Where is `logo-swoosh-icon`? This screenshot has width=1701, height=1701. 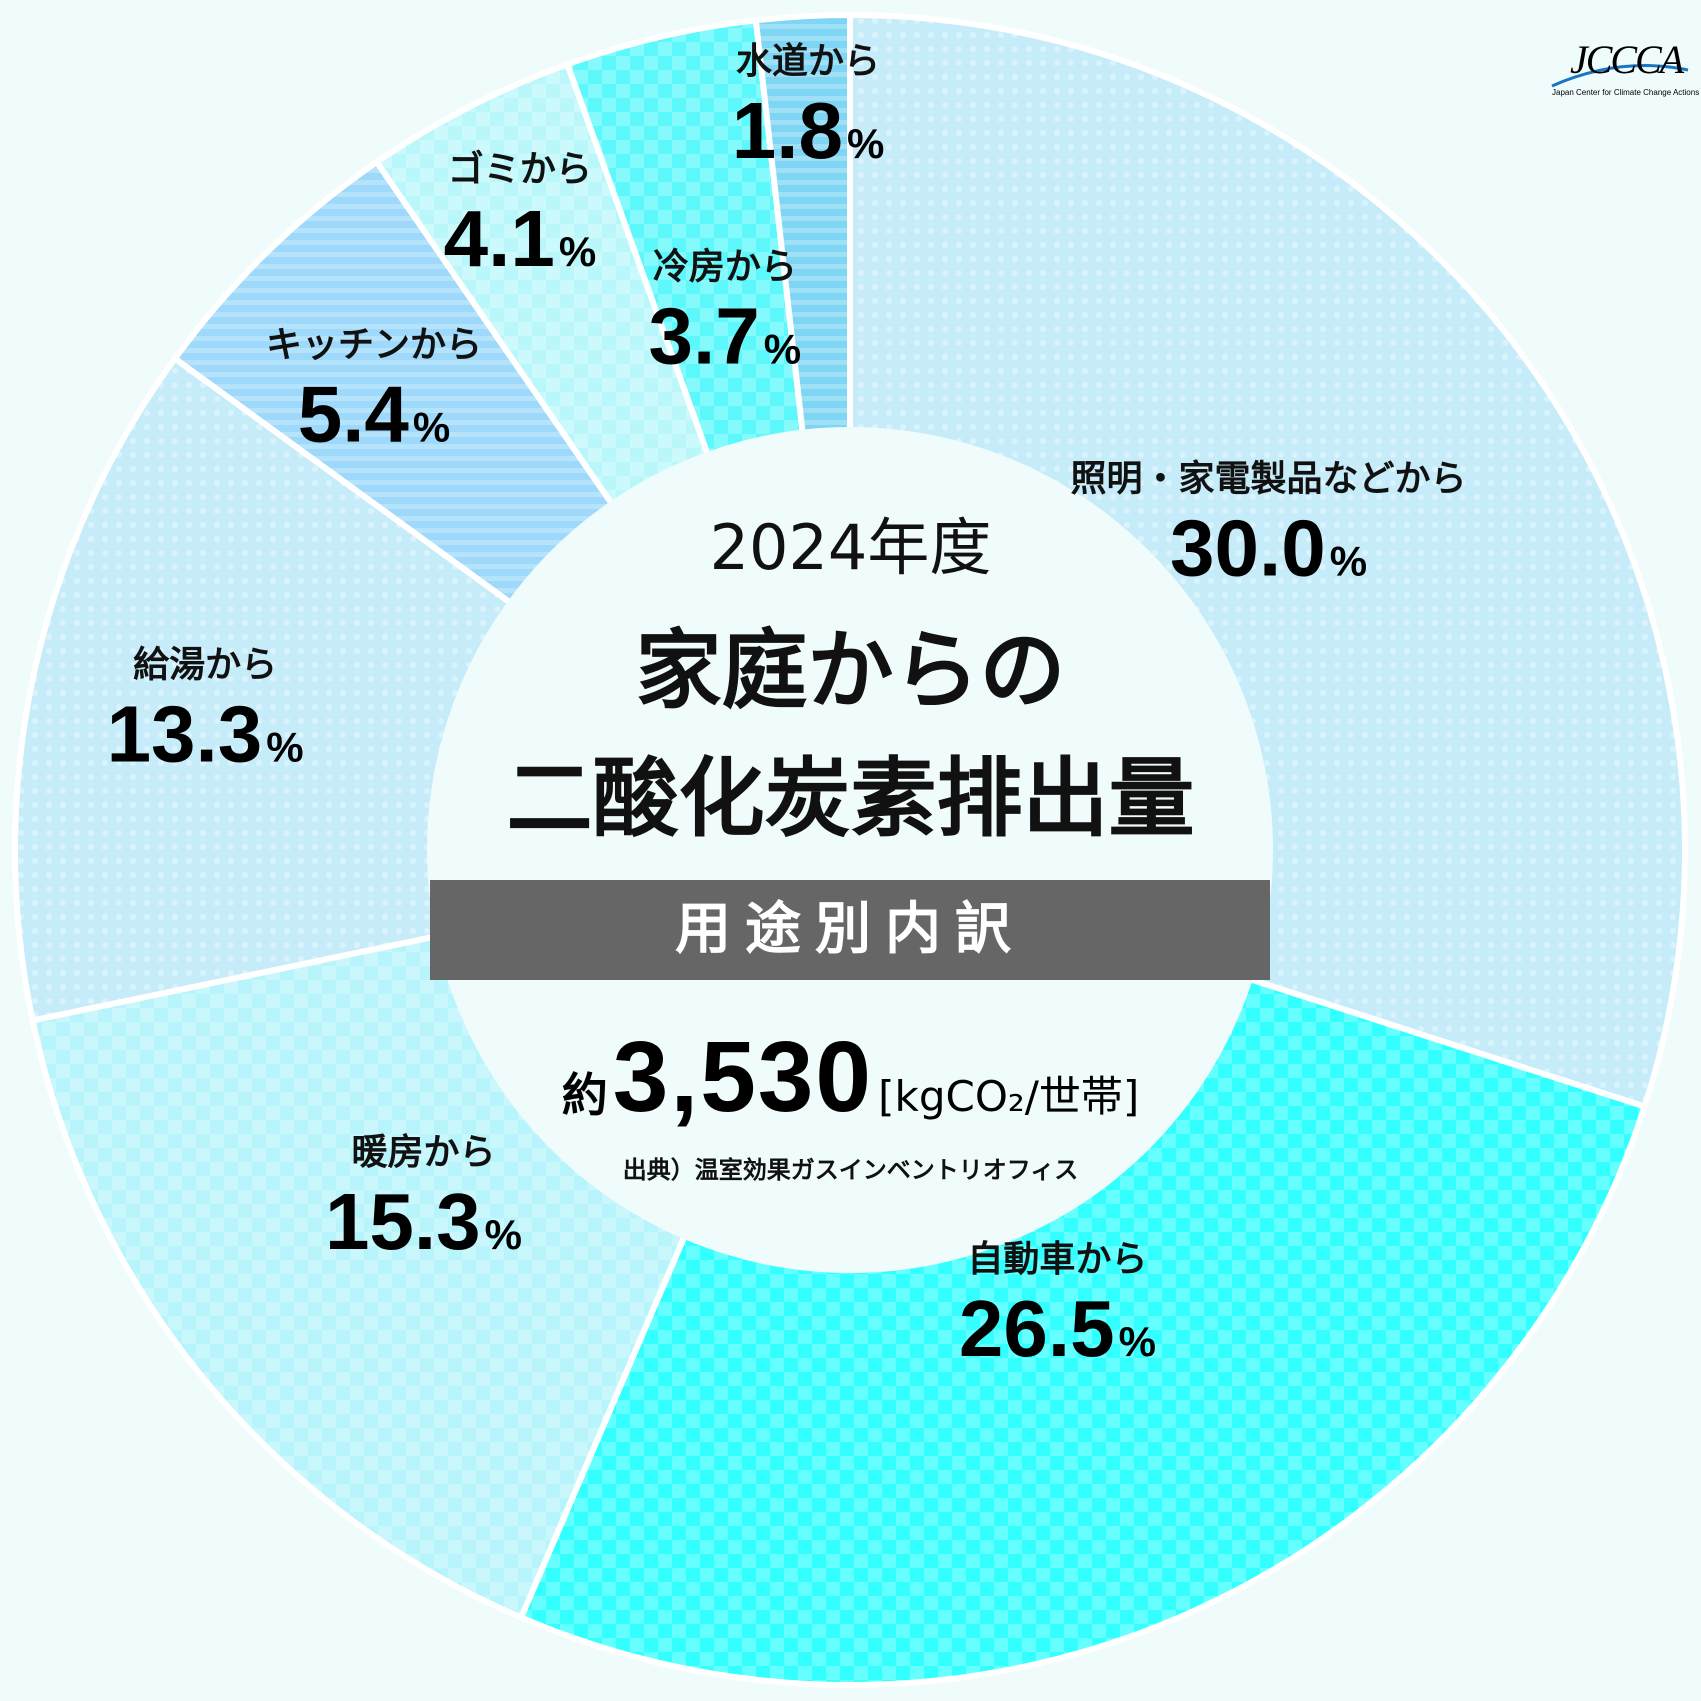
logo-swoosh-icon is located at coordinates (1620, 76).